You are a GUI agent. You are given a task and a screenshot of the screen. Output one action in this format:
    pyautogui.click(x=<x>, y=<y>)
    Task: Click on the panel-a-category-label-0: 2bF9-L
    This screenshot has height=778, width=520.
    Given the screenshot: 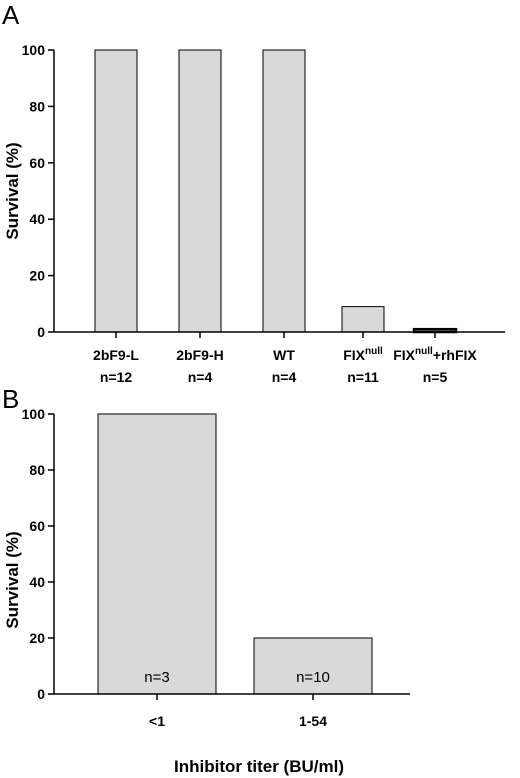 What is the action you would take?
    pyautogui.click(x=116, y=355)
    